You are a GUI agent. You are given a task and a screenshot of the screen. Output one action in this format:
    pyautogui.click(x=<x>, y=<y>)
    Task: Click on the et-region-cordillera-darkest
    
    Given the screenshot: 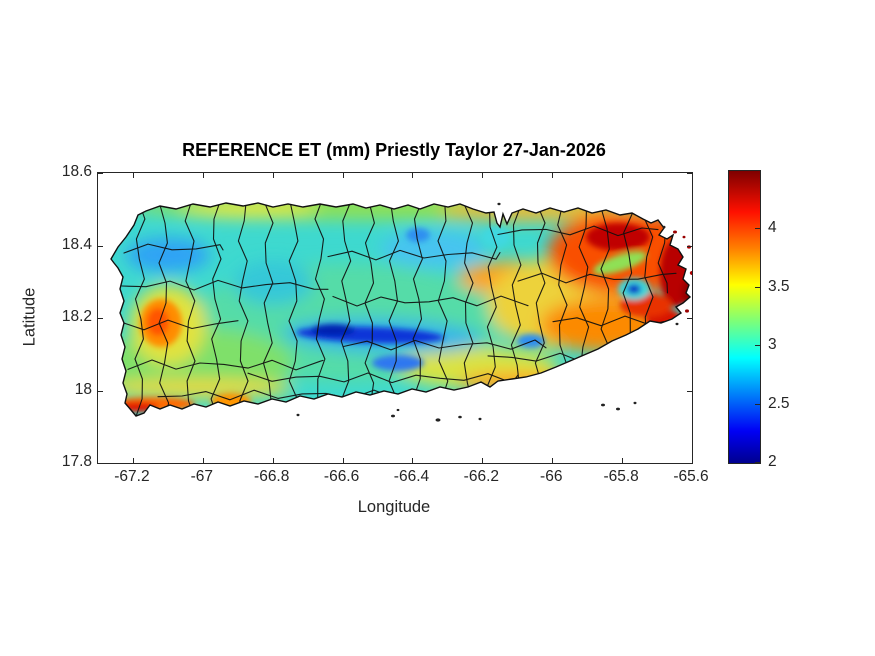 What is the action you would take?
    pyautogui.click(x=333, y=330)
    